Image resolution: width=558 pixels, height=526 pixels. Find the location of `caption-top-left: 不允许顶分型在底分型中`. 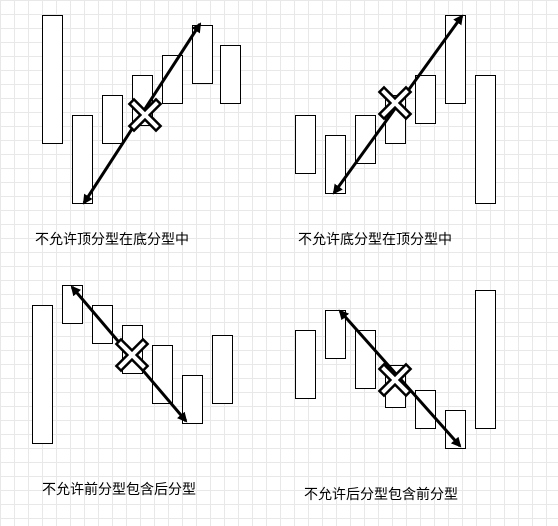

caption-top-left: 不允许顶分型在底分型中 is located at coordinates (112, 240).